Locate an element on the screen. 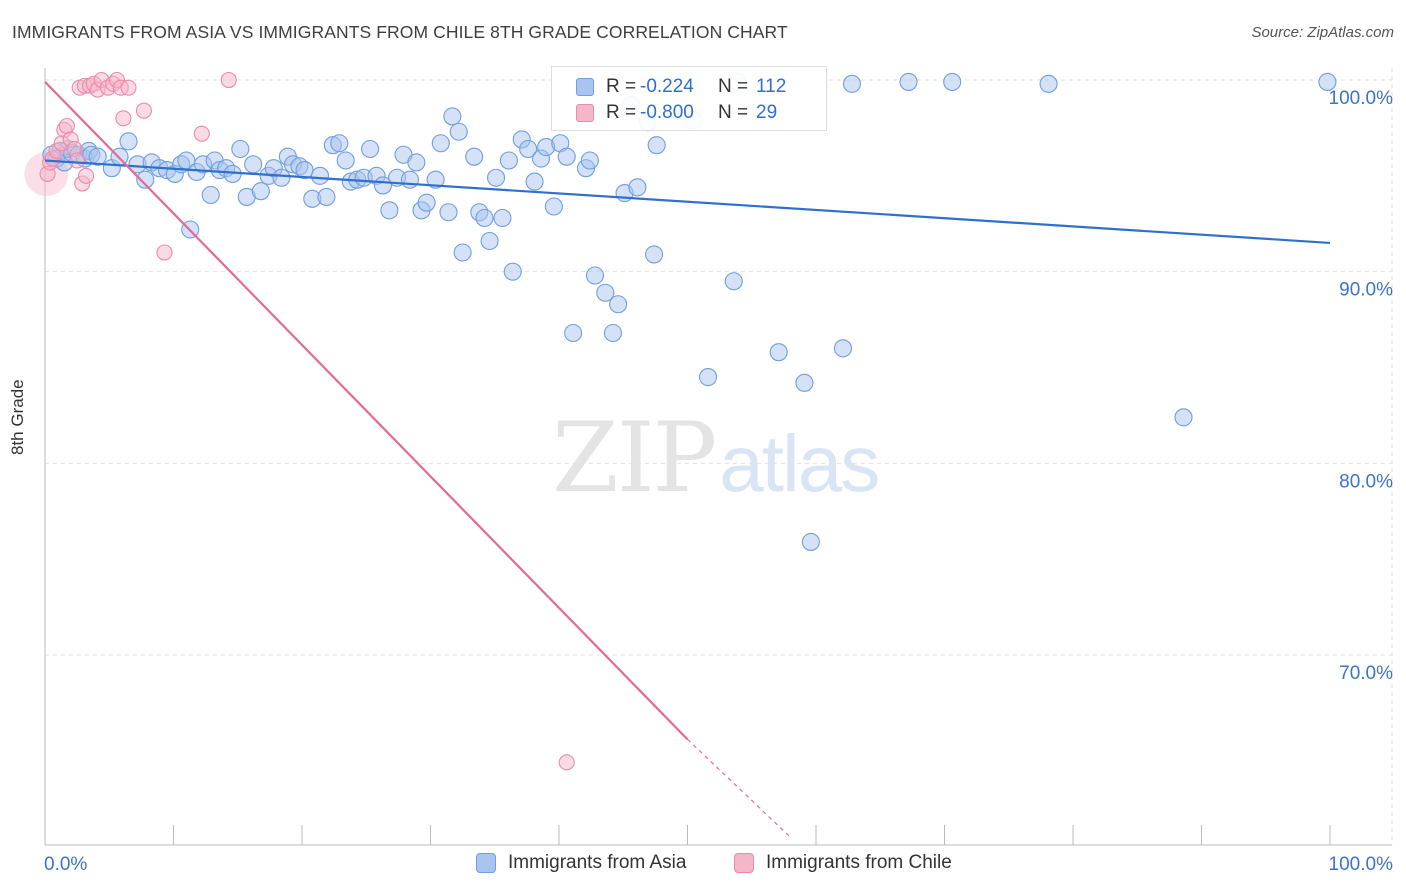  legend-label-asia: Immigrants from Asia is located at coordinates (597, 862).